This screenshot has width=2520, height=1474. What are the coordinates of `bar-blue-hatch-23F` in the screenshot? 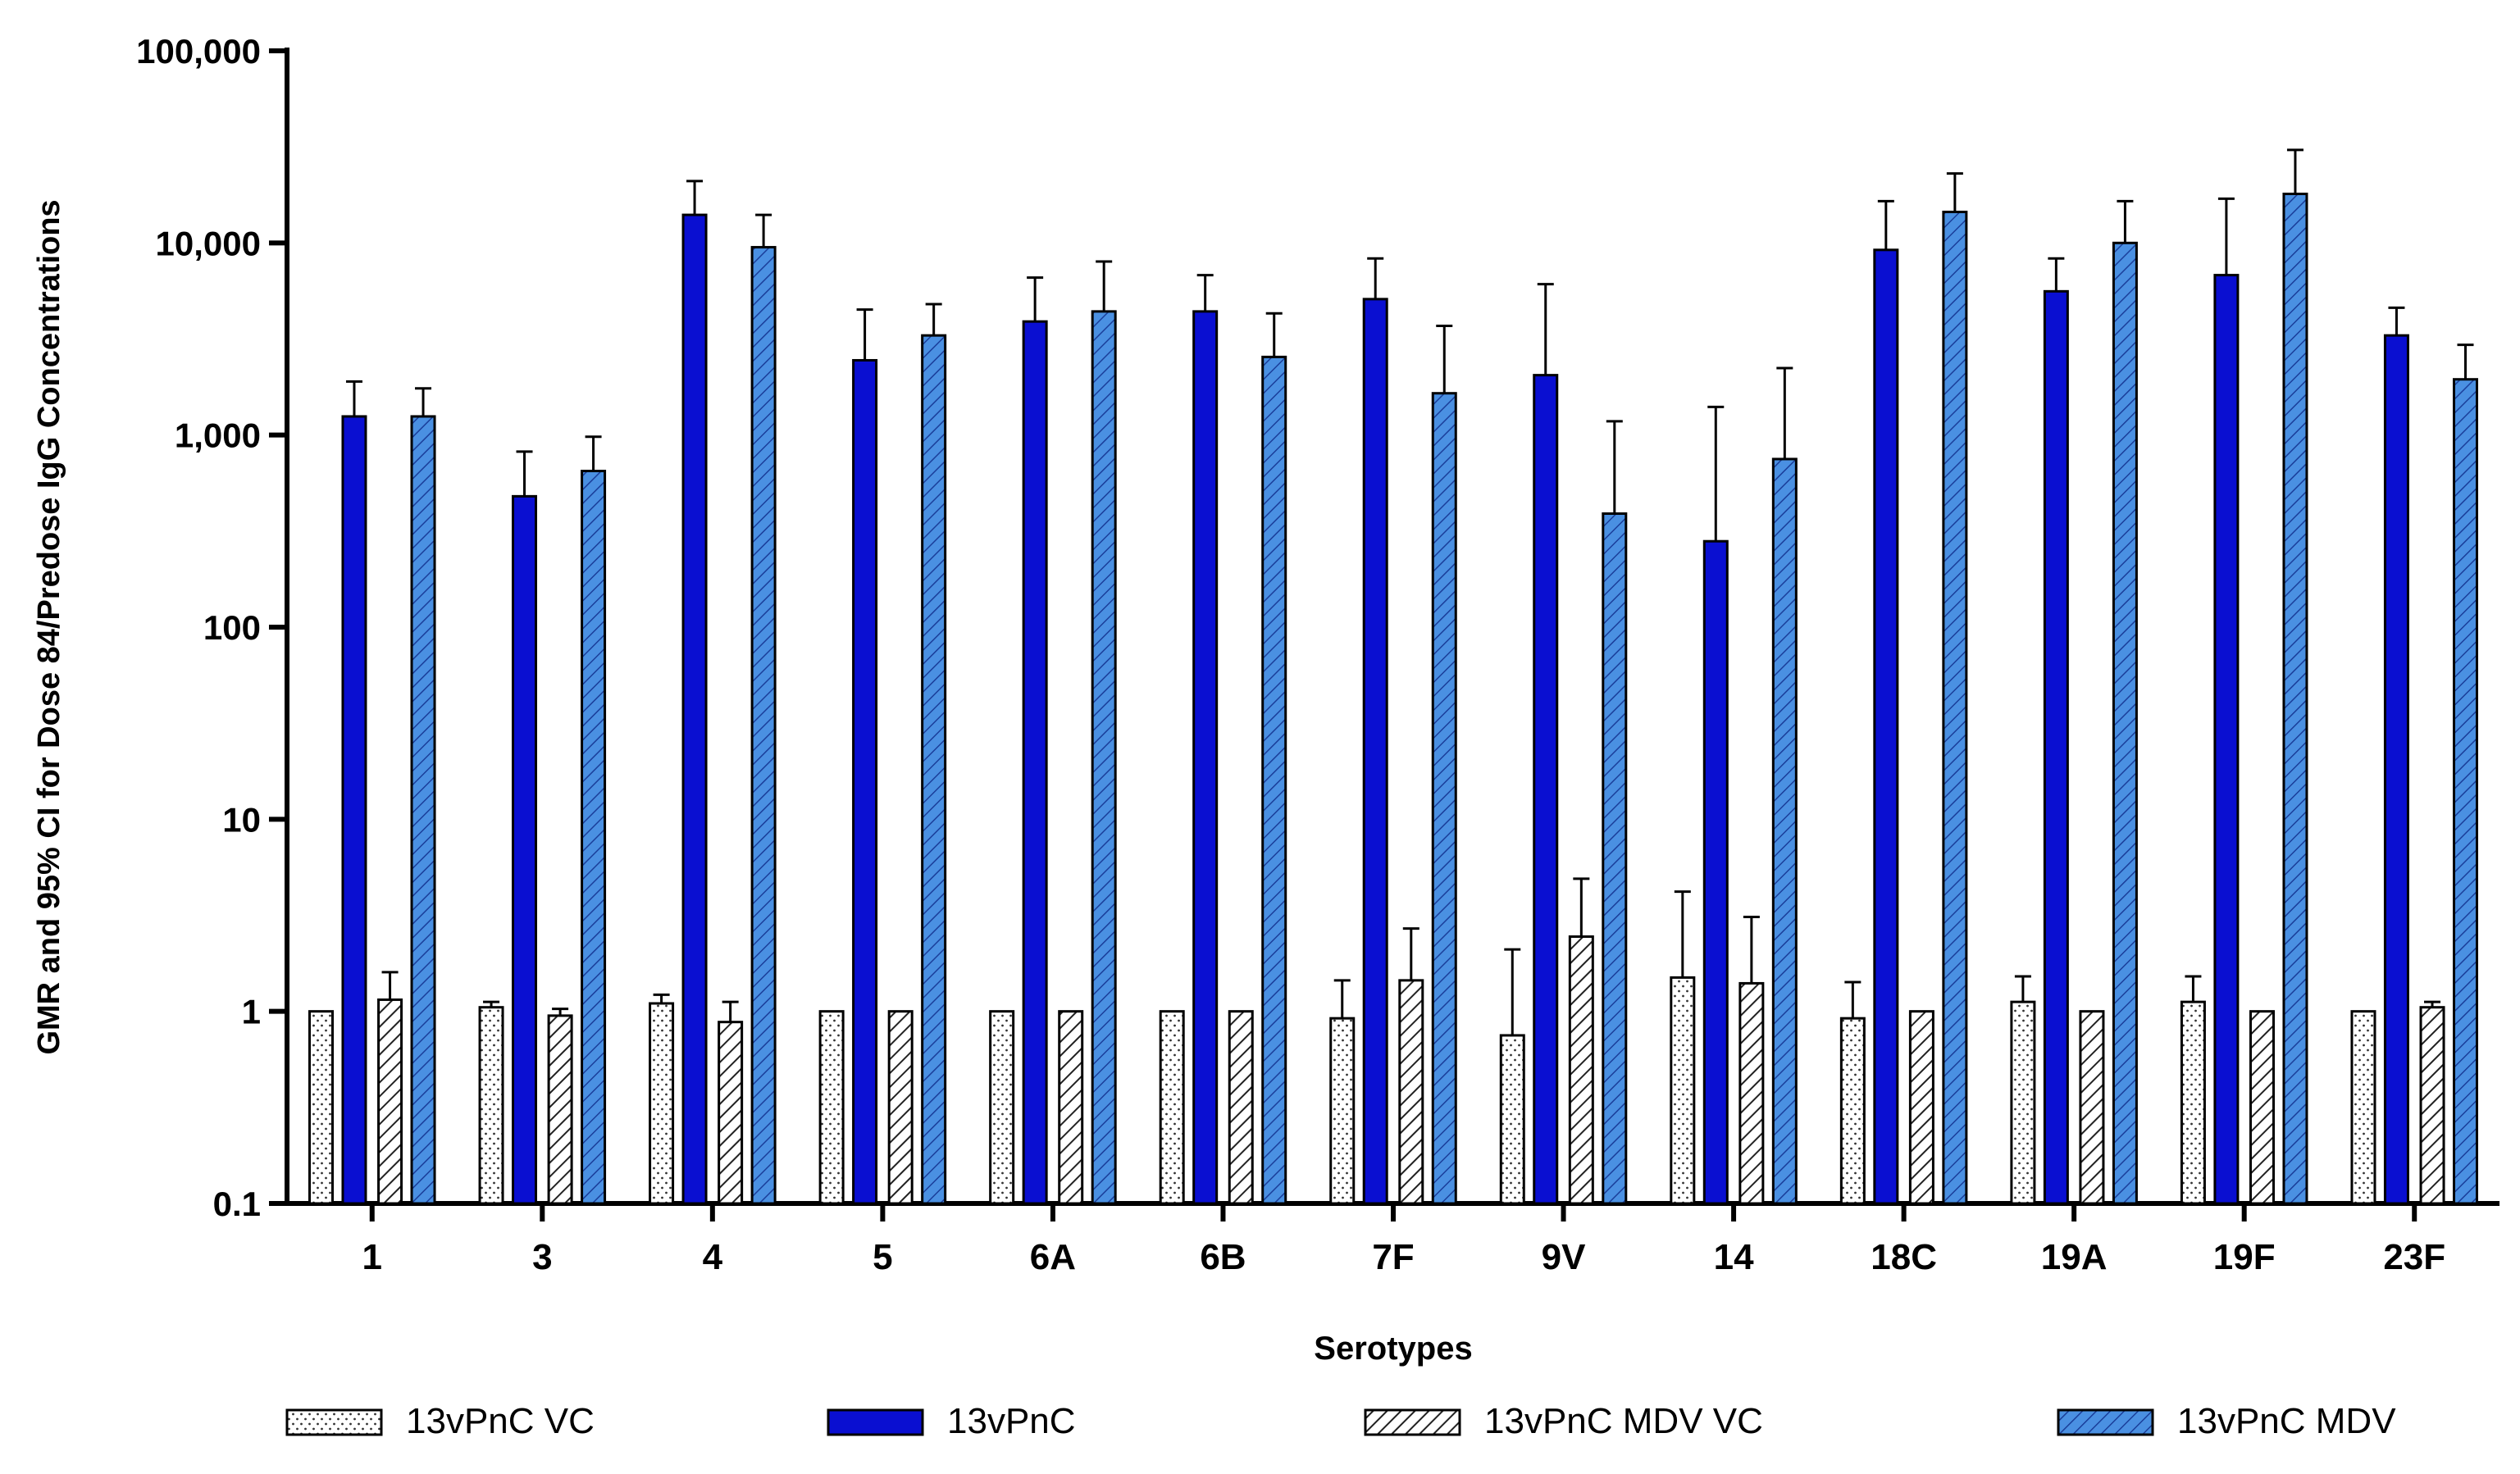 It's located at (2465, 791).